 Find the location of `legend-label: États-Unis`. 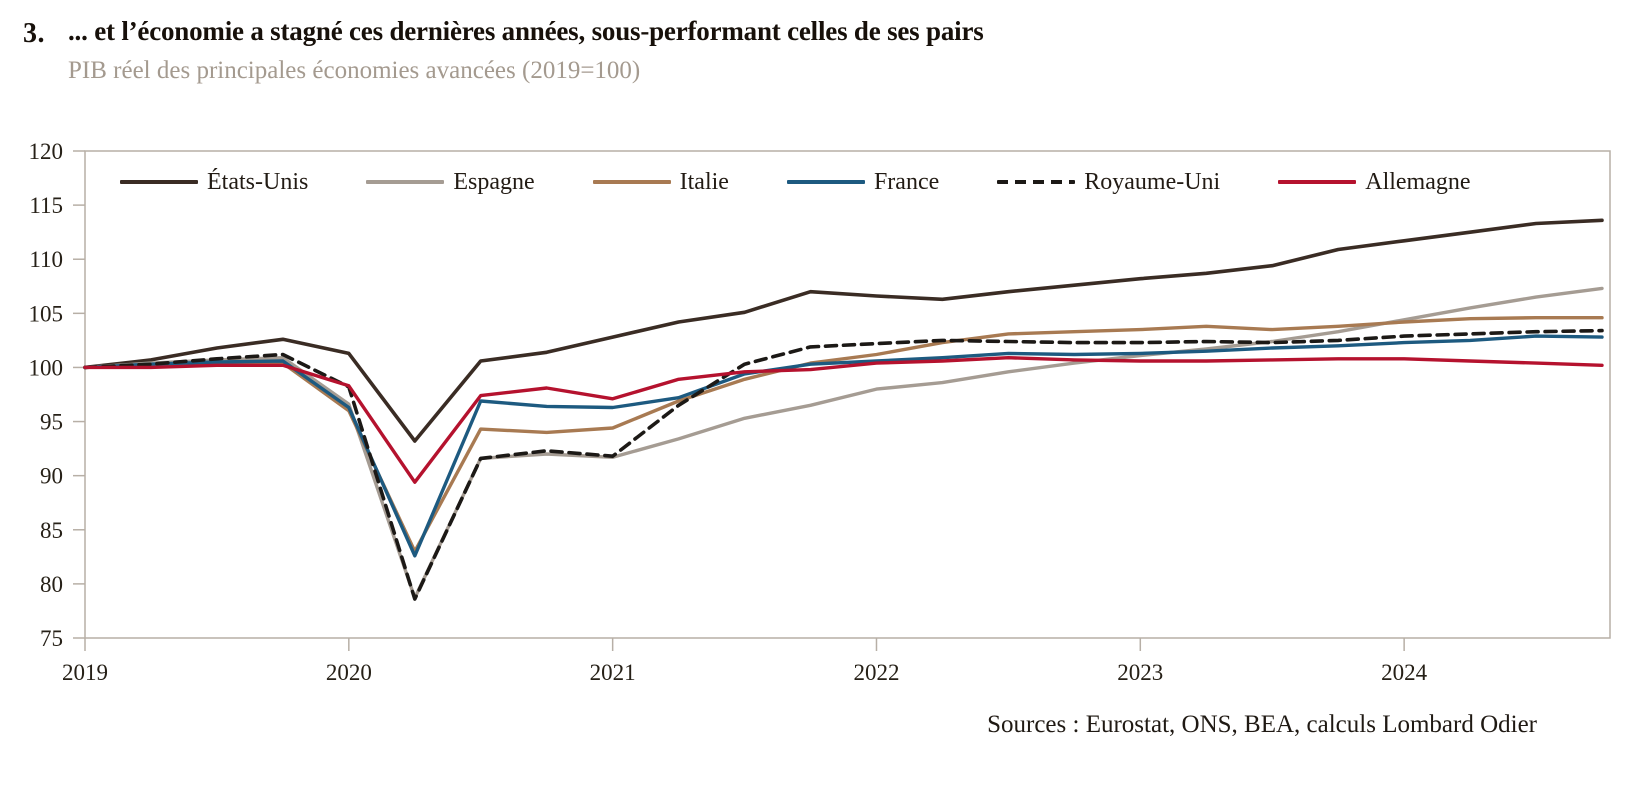

legend-label: États-Unis is located at coordinates (258, 181).